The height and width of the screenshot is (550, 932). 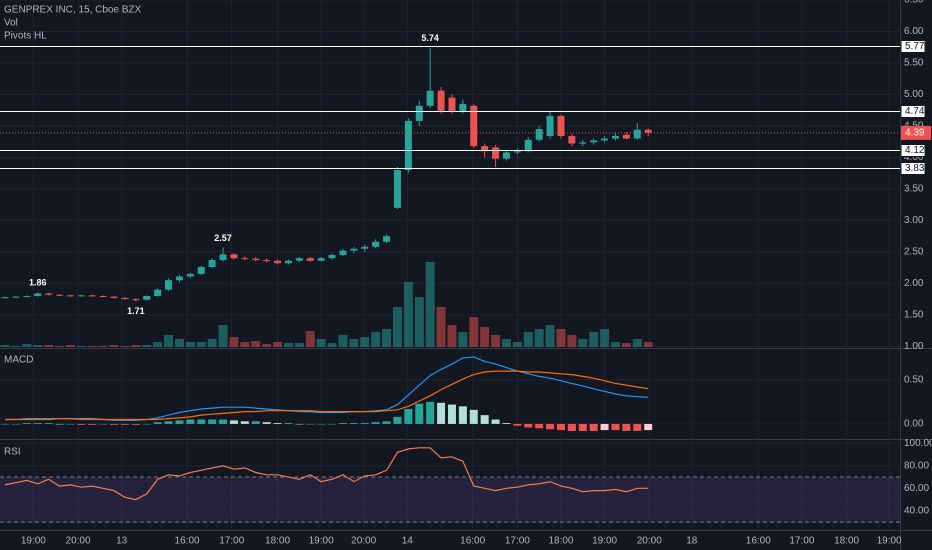 I want to click on legend-entry: Pivots HL, so click(x=25, y=36).